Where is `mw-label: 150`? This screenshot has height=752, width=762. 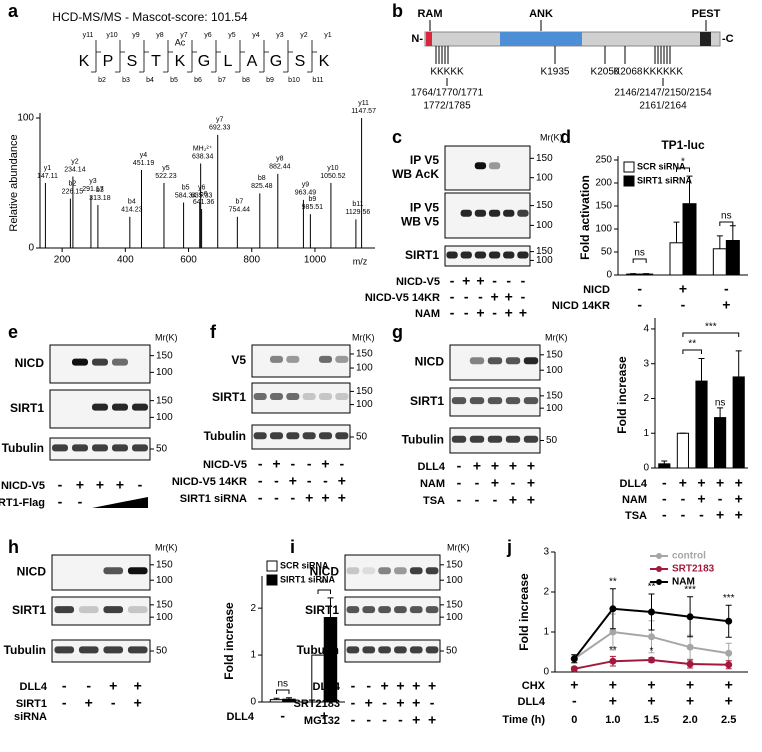 mw-label: 150 is located at coordinates (364, 391).